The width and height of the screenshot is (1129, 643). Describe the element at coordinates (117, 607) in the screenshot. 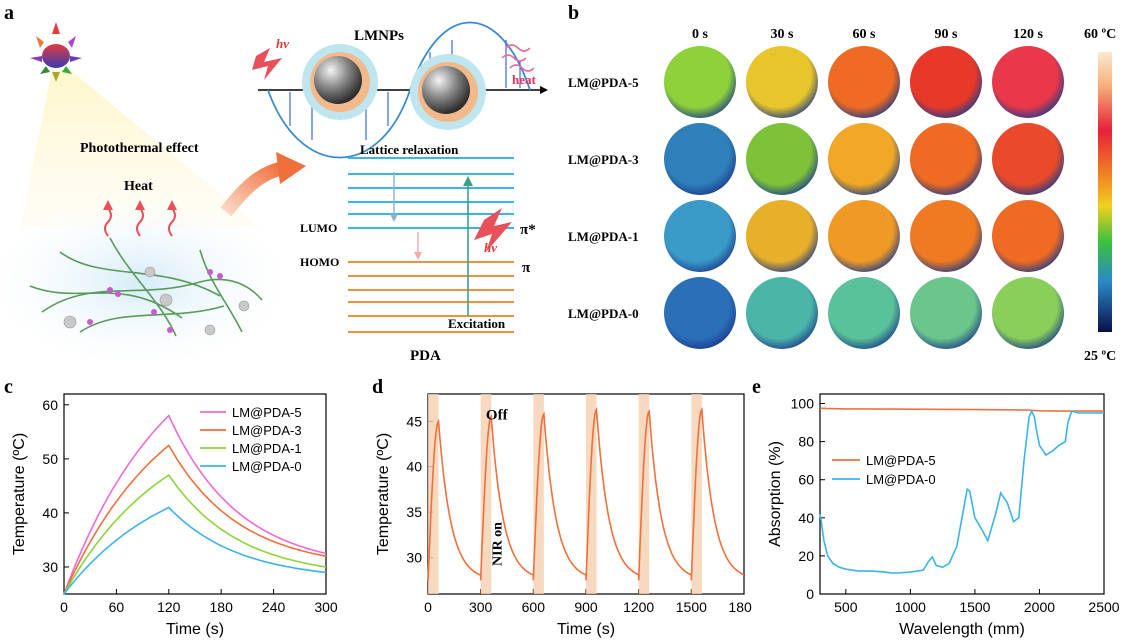

I see `x-tick-label: 60` at that location.